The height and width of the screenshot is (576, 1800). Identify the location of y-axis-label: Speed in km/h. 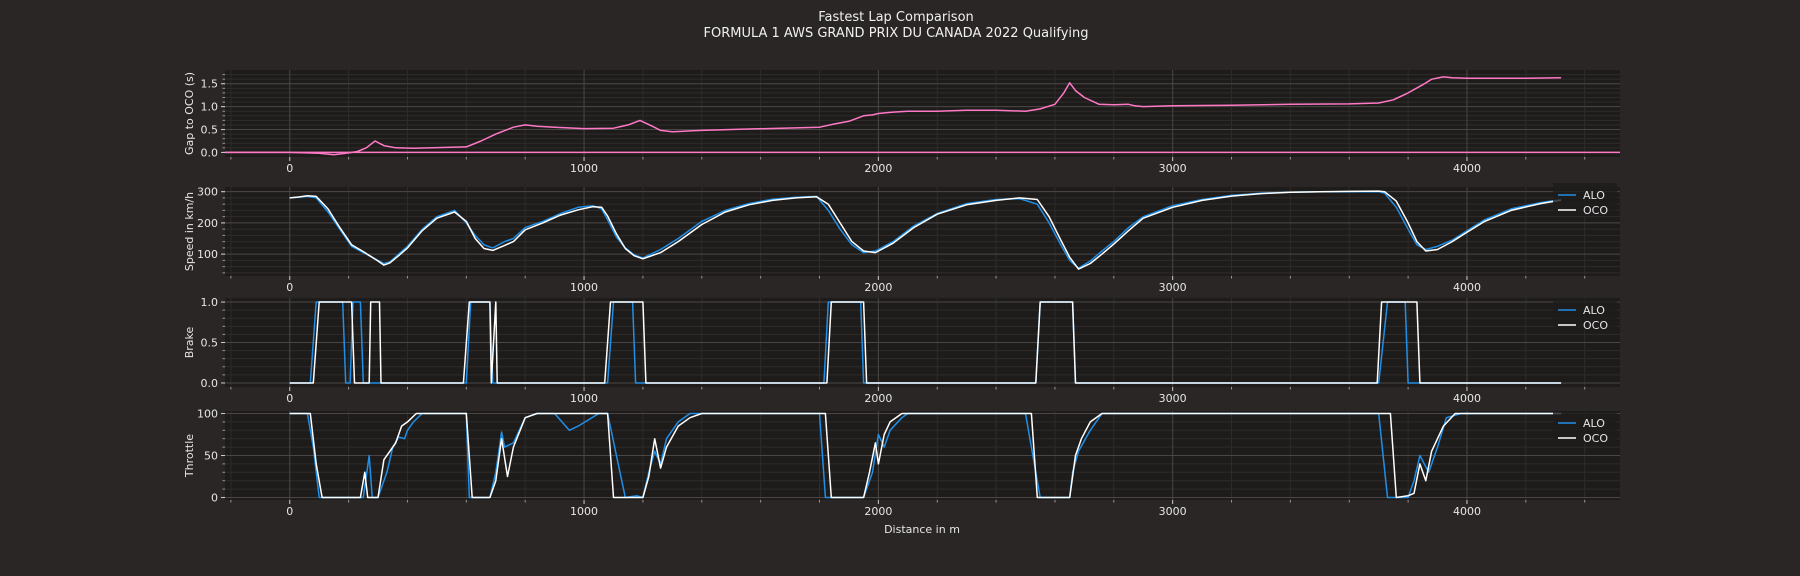
(189, 231).